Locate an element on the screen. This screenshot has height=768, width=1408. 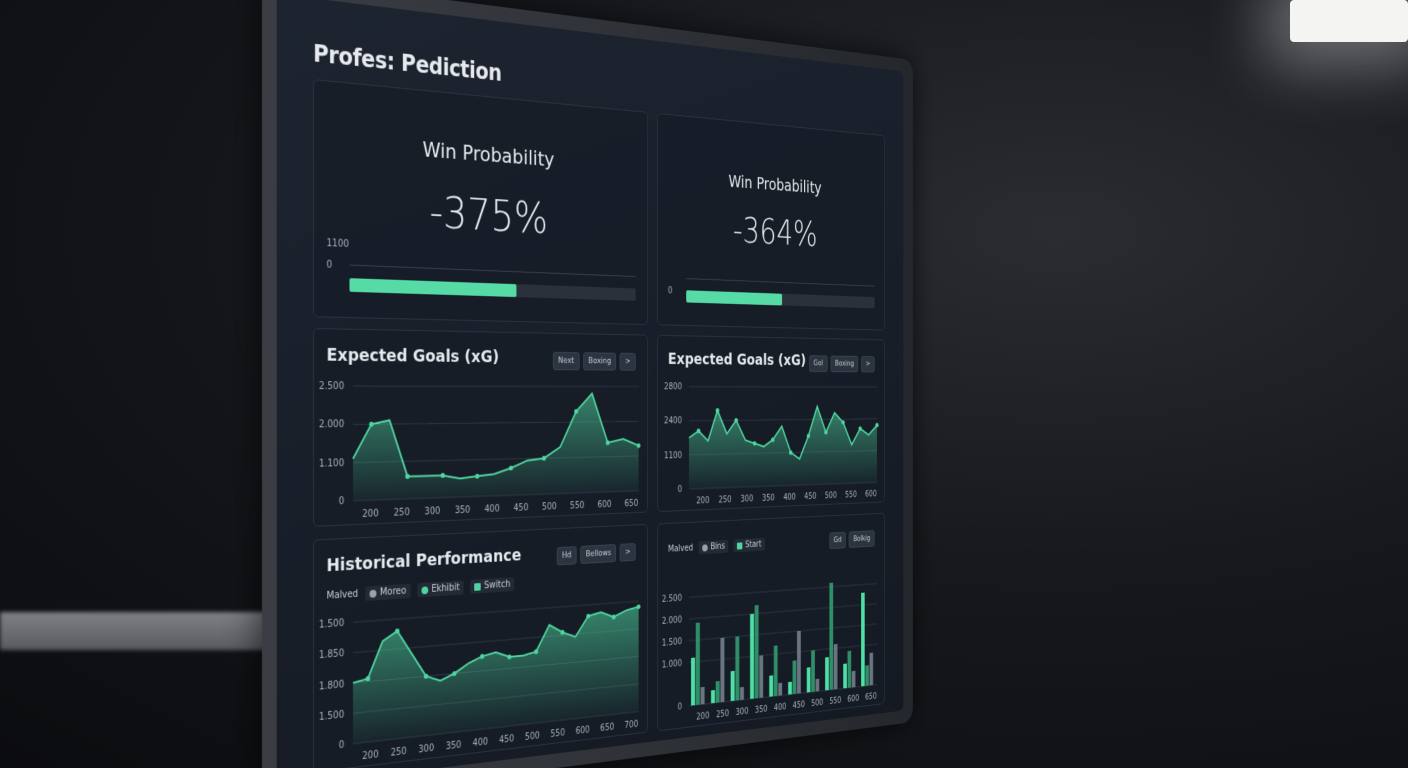
legend-item: Start is located at coordinates (749, 545).